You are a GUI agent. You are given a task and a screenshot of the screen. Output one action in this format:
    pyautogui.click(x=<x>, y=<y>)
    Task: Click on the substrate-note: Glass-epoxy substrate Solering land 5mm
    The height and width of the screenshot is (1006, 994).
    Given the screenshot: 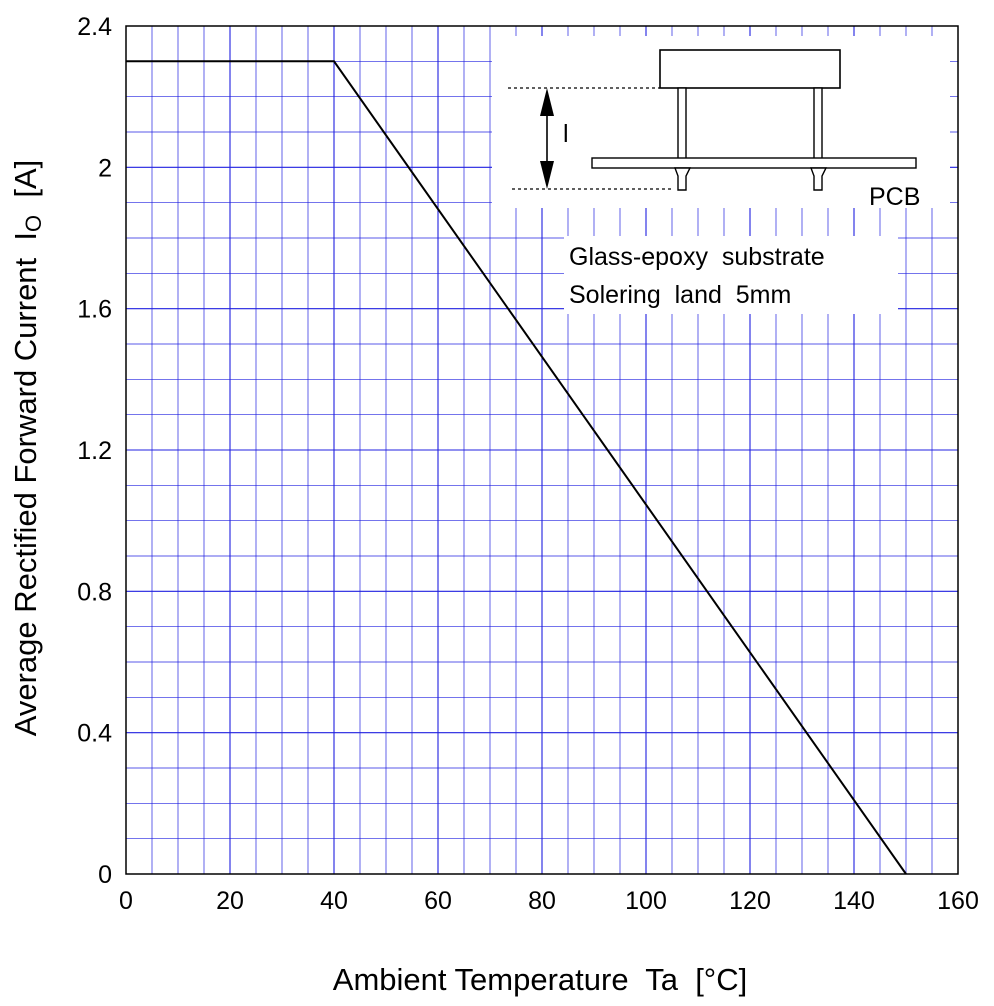 What is the action you would take?
    pyautogui.click(x=731, y=275)
    